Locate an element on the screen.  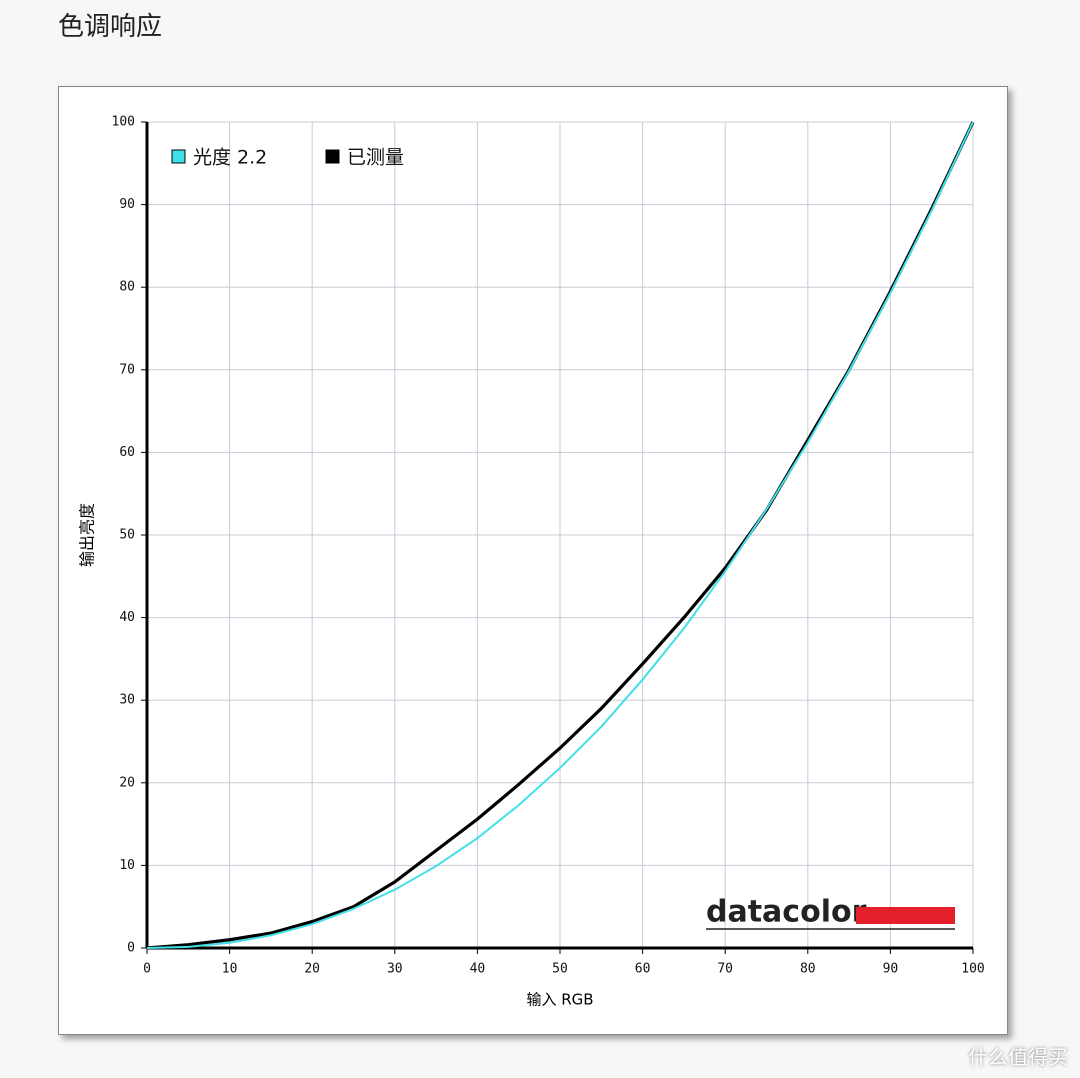
x-tick-label: 90 is located at coordinates (891, 969).